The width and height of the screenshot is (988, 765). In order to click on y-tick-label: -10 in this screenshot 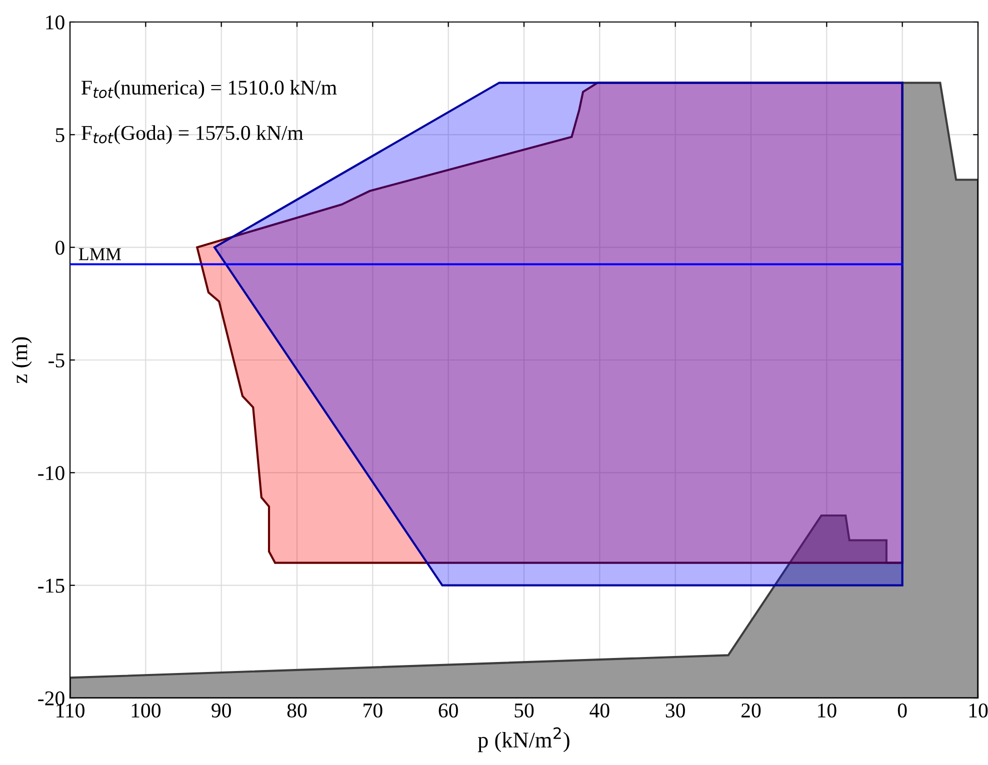, I will do `click(51, 473)`.